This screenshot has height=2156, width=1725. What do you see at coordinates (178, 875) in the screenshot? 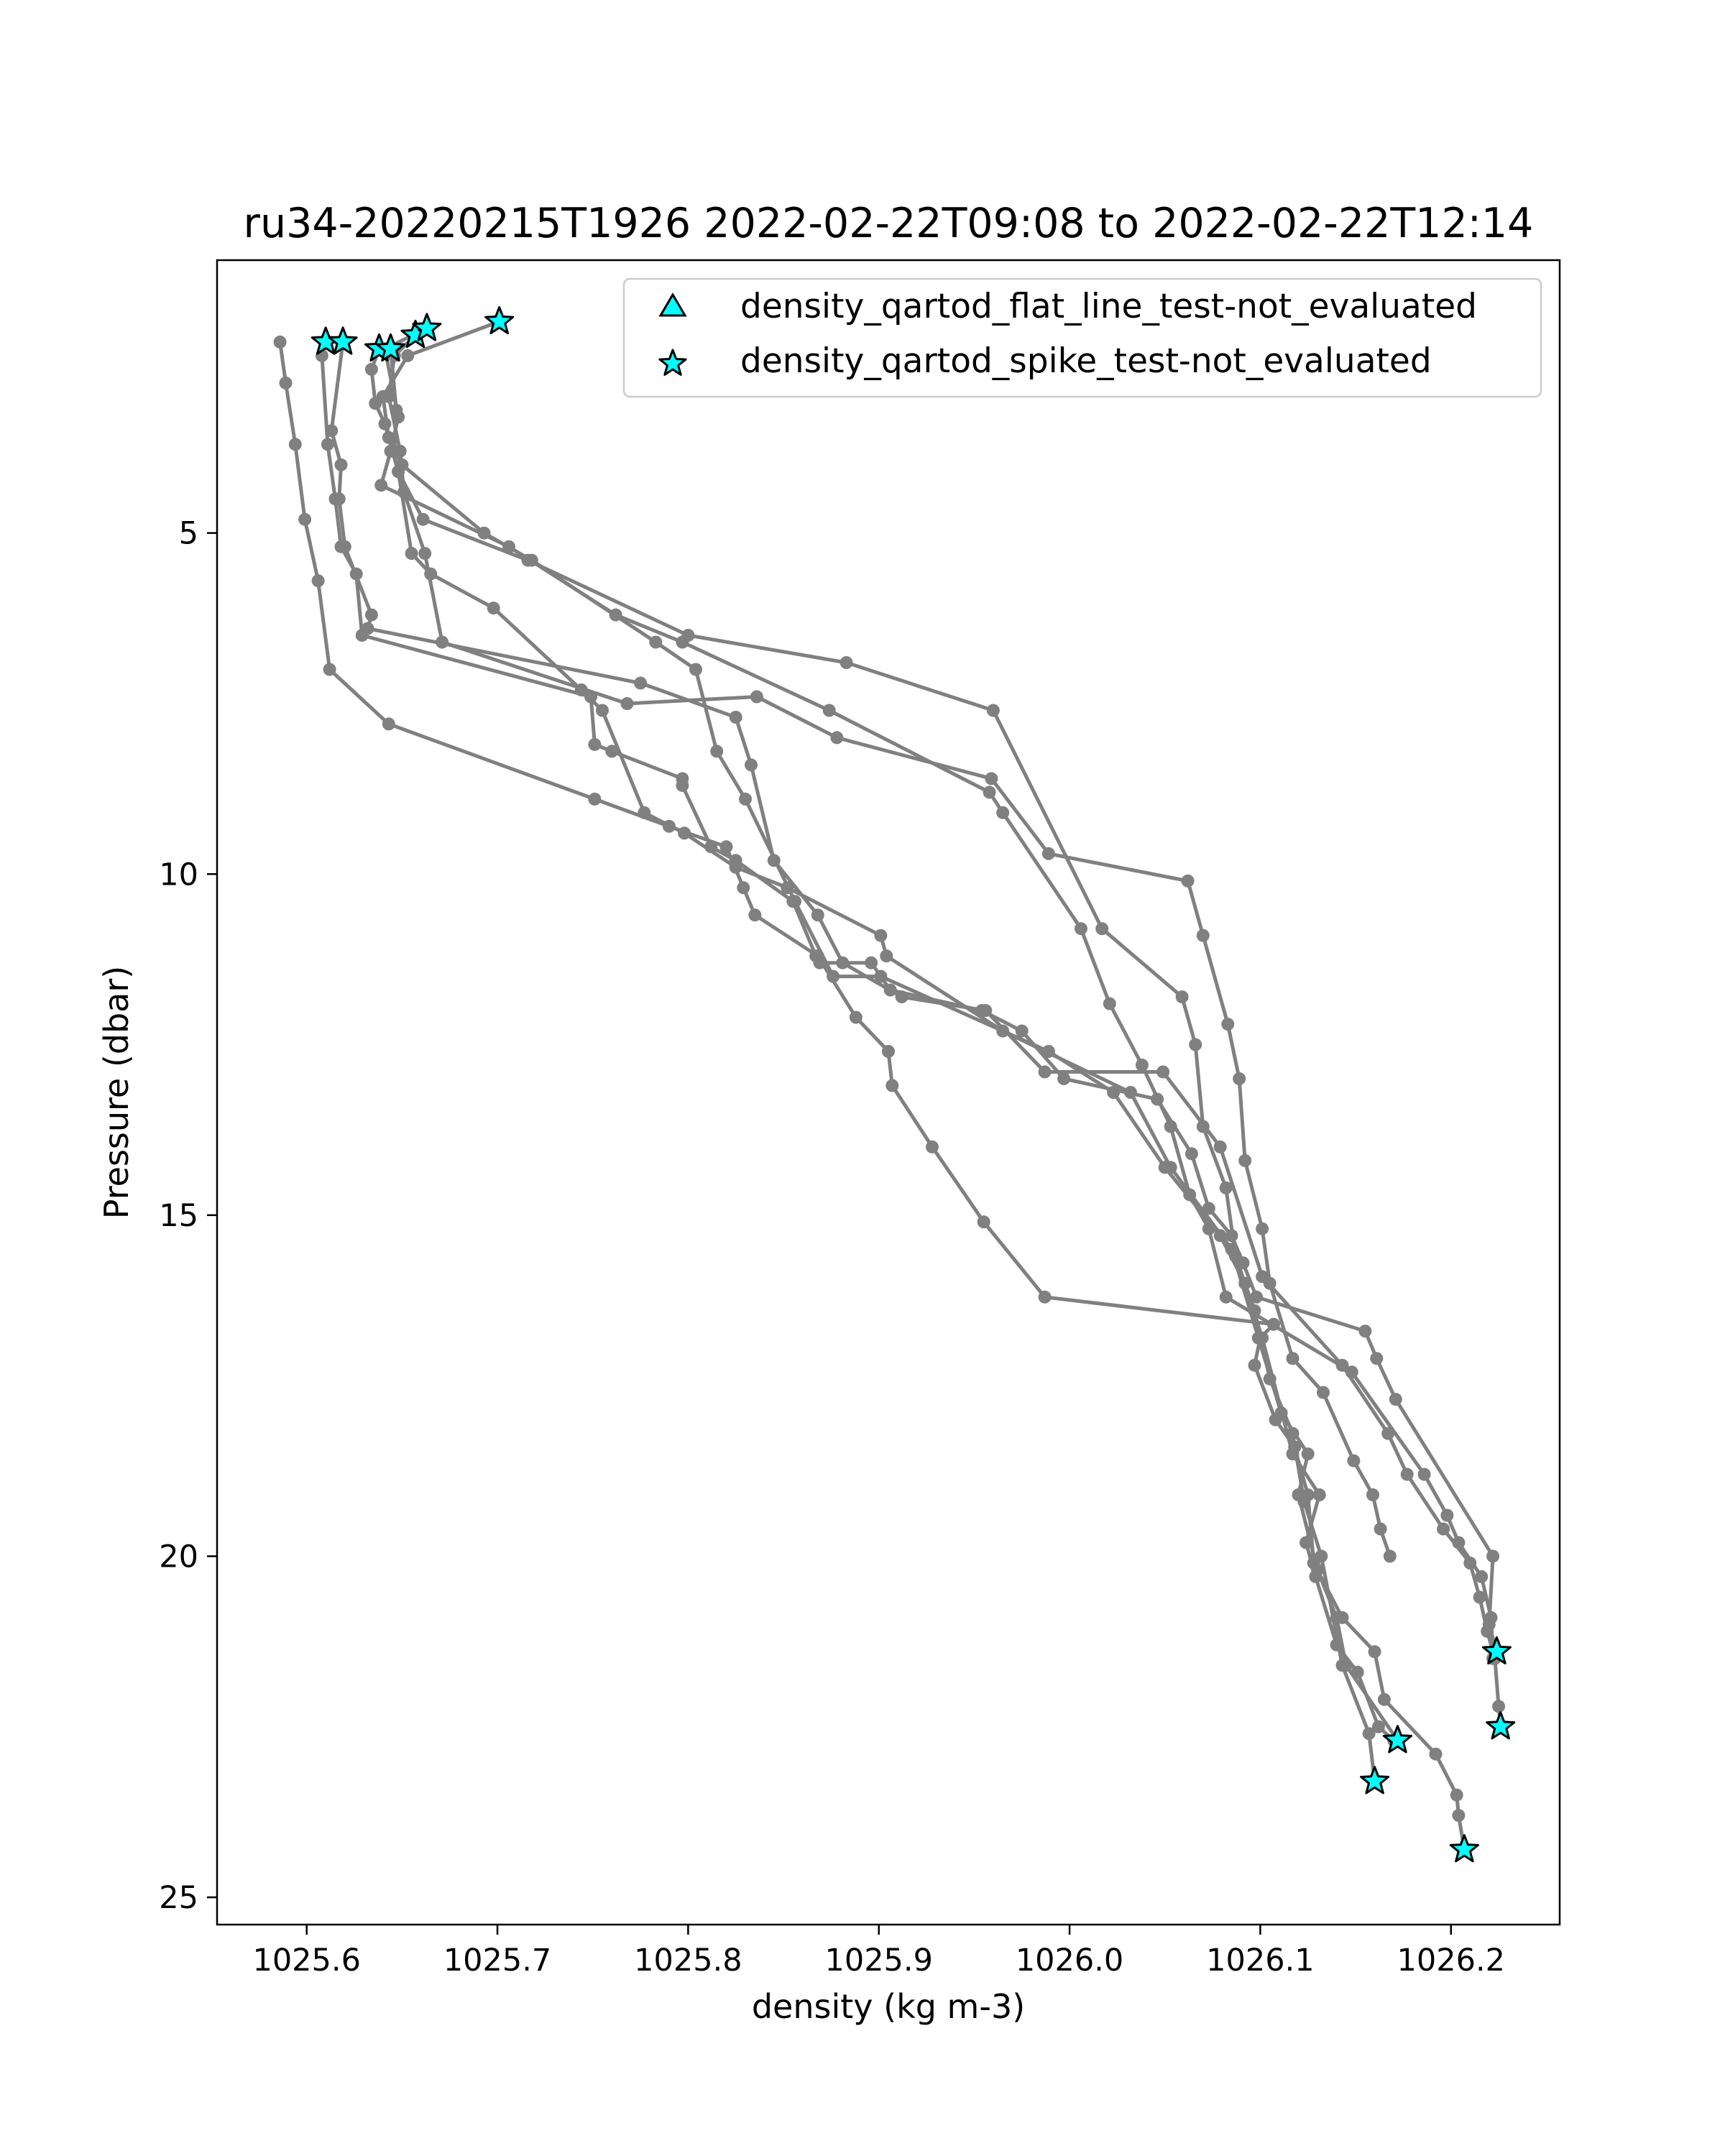
I see `y-tick-label: 10` at bounding box center [178, 875].